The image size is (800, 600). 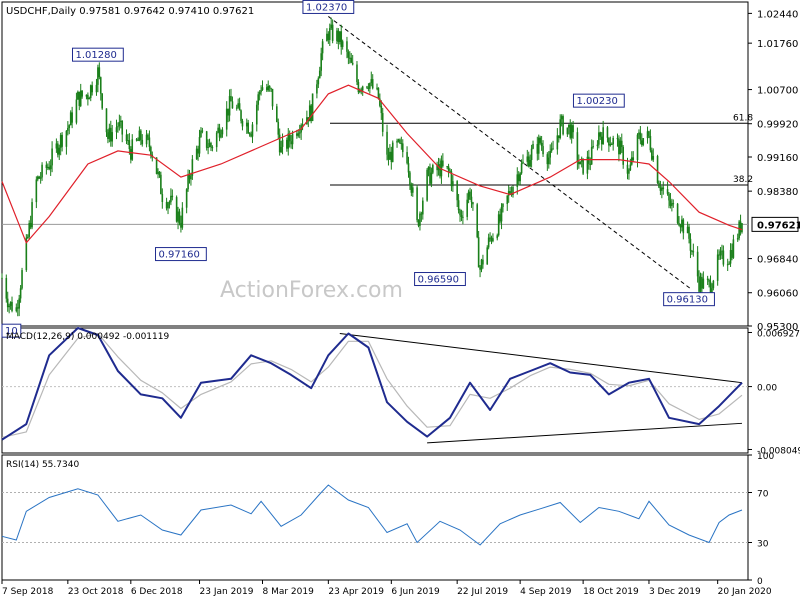 I want to click on x-tick-label: 6 Dec 2018, so click(x=157, y=592).